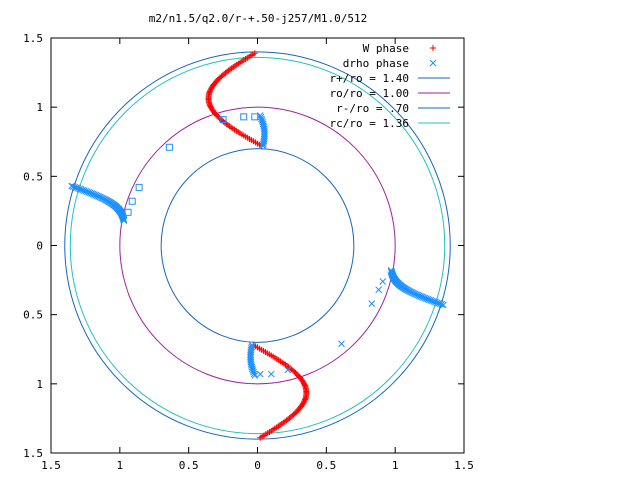 The width and height of the screenshot is (640, 480). Describe the element at coordinates (372, 108) in the screenshot. I see `legend-label: r-/ro = .70` at that location.